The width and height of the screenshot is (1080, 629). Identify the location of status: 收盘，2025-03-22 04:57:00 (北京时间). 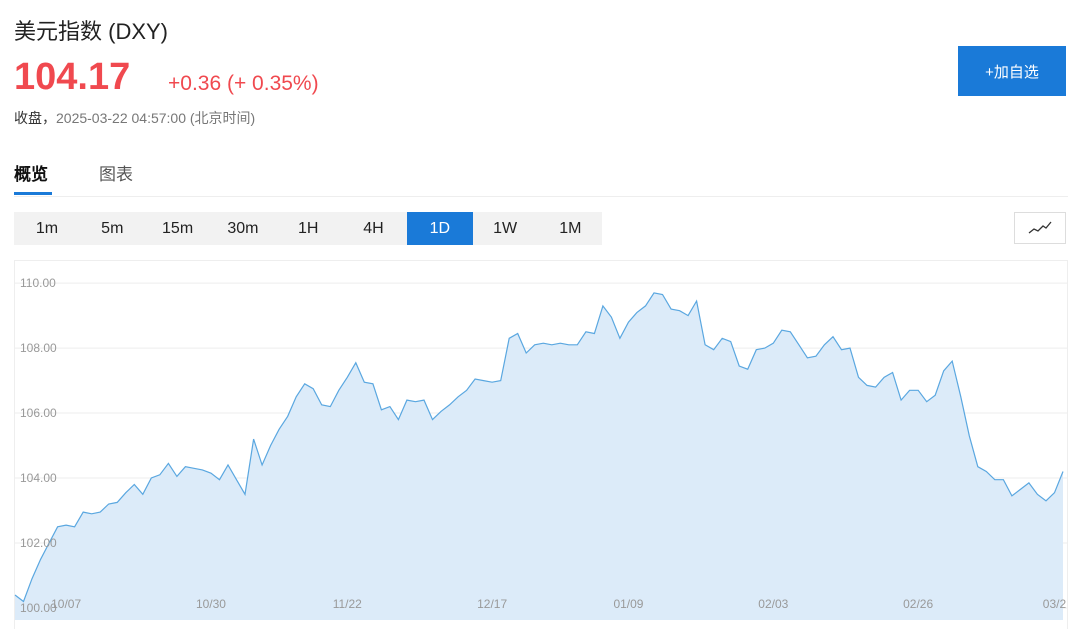
(134, 118).